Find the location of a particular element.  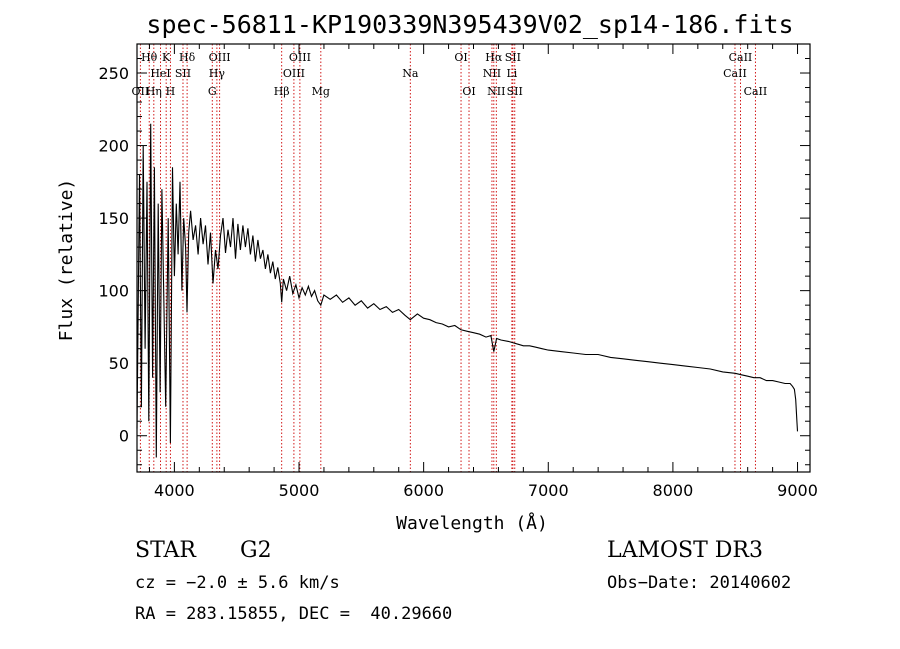

x-axis-label: Wavelength (Å) is located at coordinates (472, 523).